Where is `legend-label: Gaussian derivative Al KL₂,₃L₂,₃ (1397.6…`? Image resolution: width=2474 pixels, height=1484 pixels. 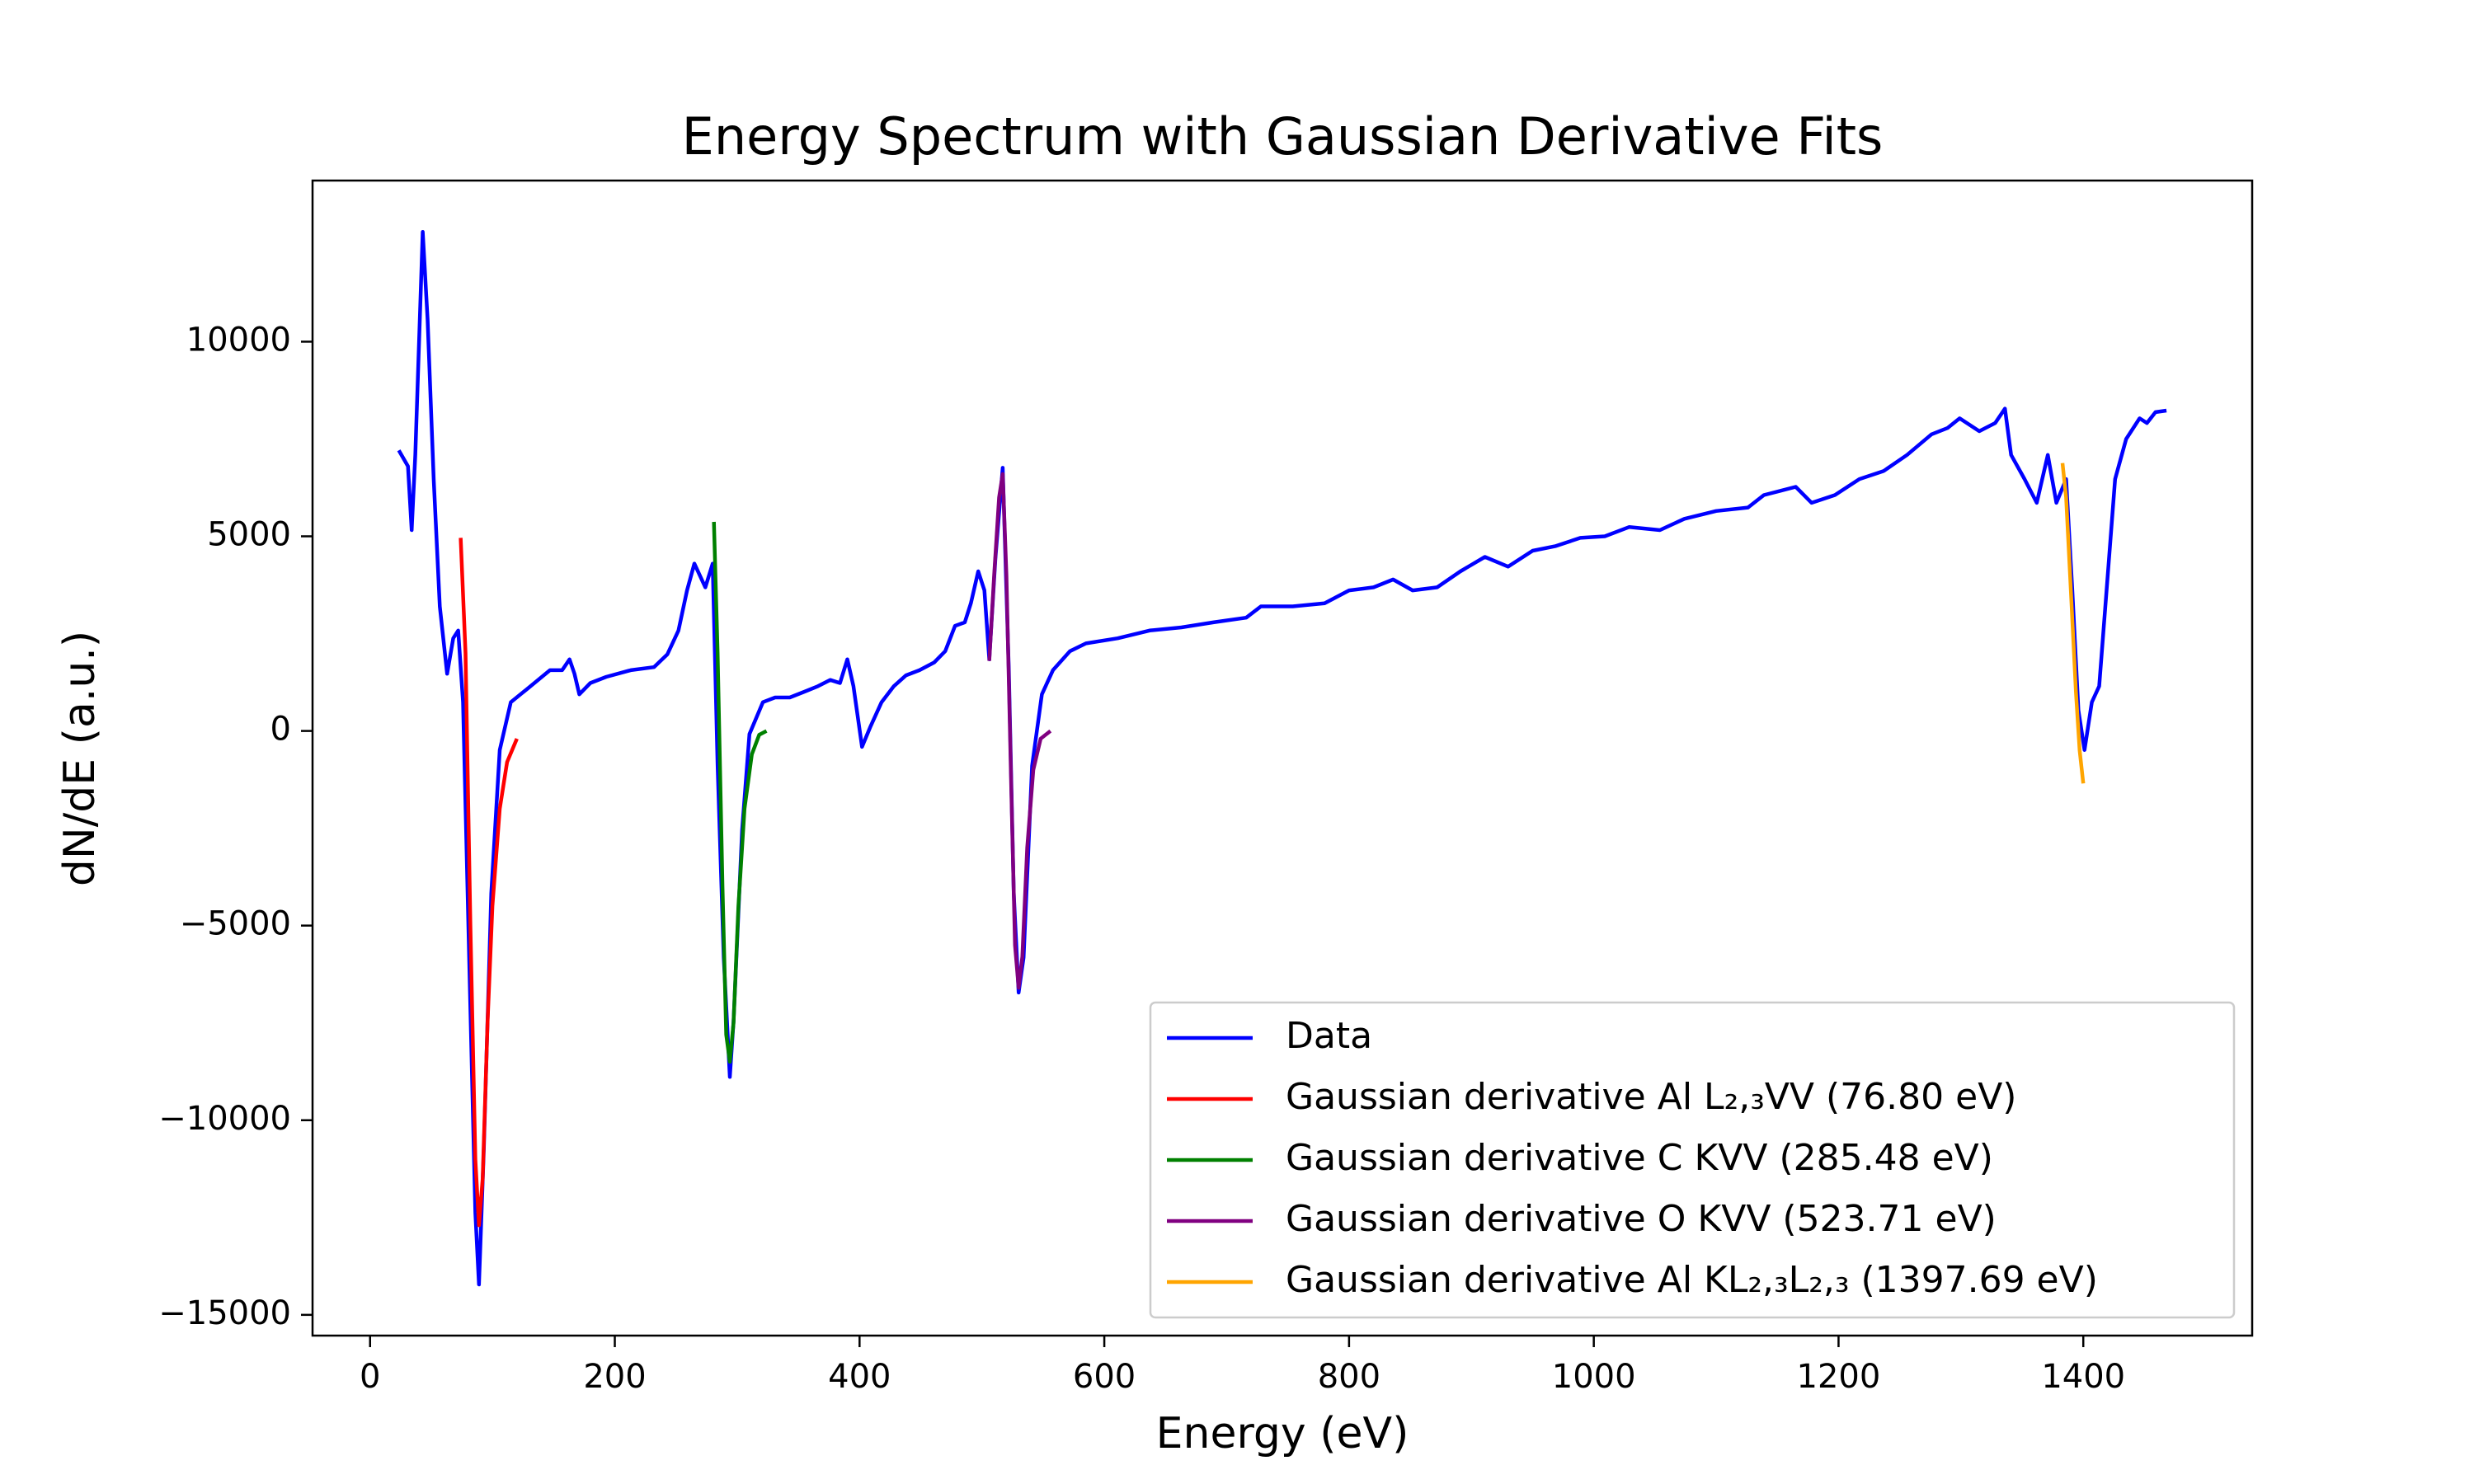
legend-label: Gaussian derivative Al KL₂,₃L₂,₃ (1397.6… is located at coordinates (1692, 1280).